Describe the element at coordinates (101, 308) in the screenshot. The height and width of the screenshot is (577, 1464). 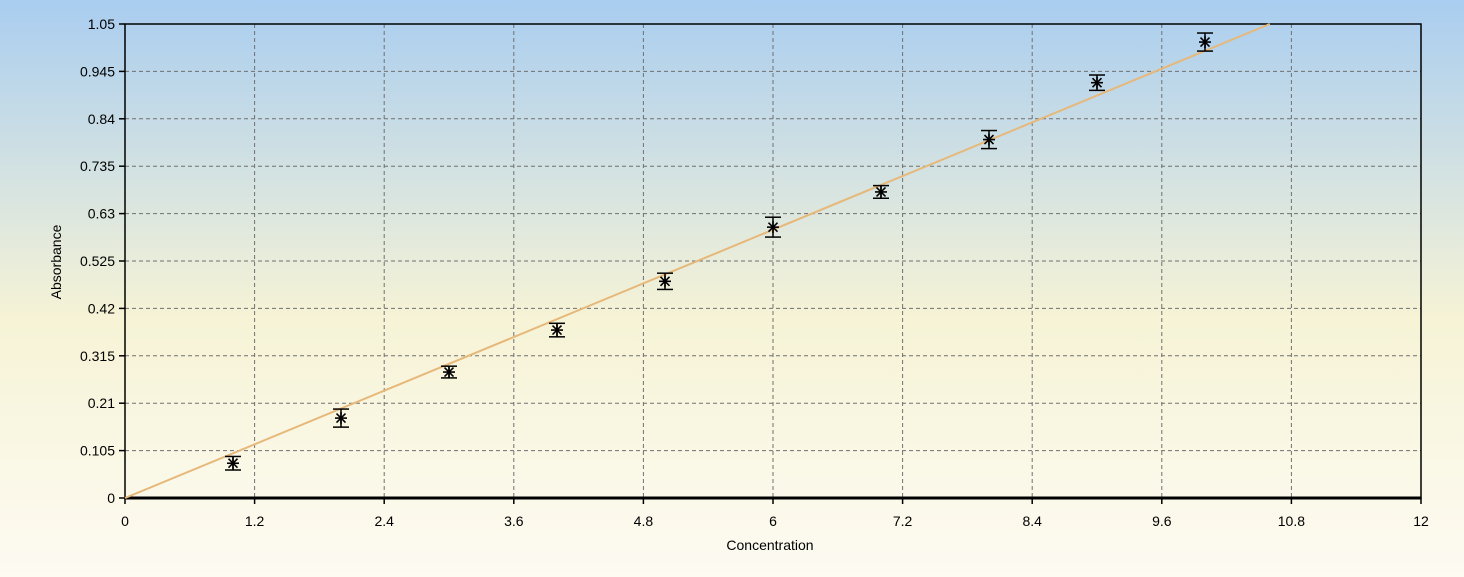
I see `y-tick-label: 0.42` at that location.